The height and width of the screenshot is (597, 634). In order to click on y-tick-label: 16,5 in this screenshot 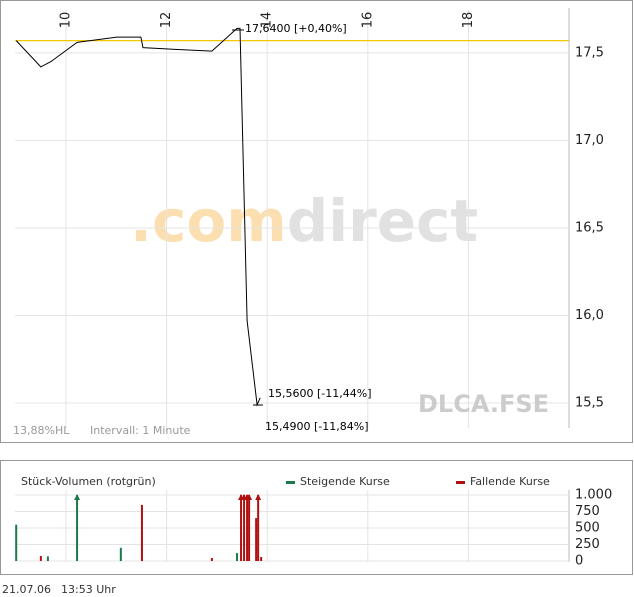, I will do `click(589, 227)`.